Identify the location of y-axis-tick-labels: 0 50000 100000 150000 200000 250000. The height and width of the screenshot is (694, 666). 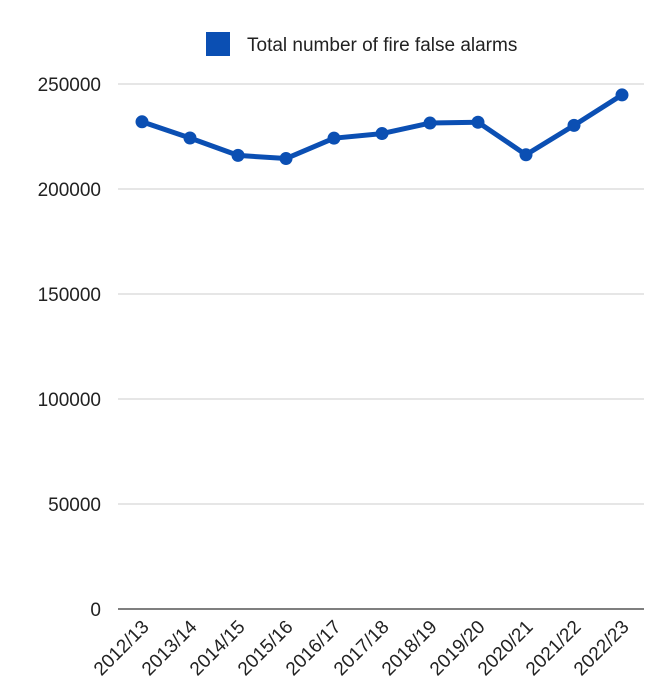
(69, 348).